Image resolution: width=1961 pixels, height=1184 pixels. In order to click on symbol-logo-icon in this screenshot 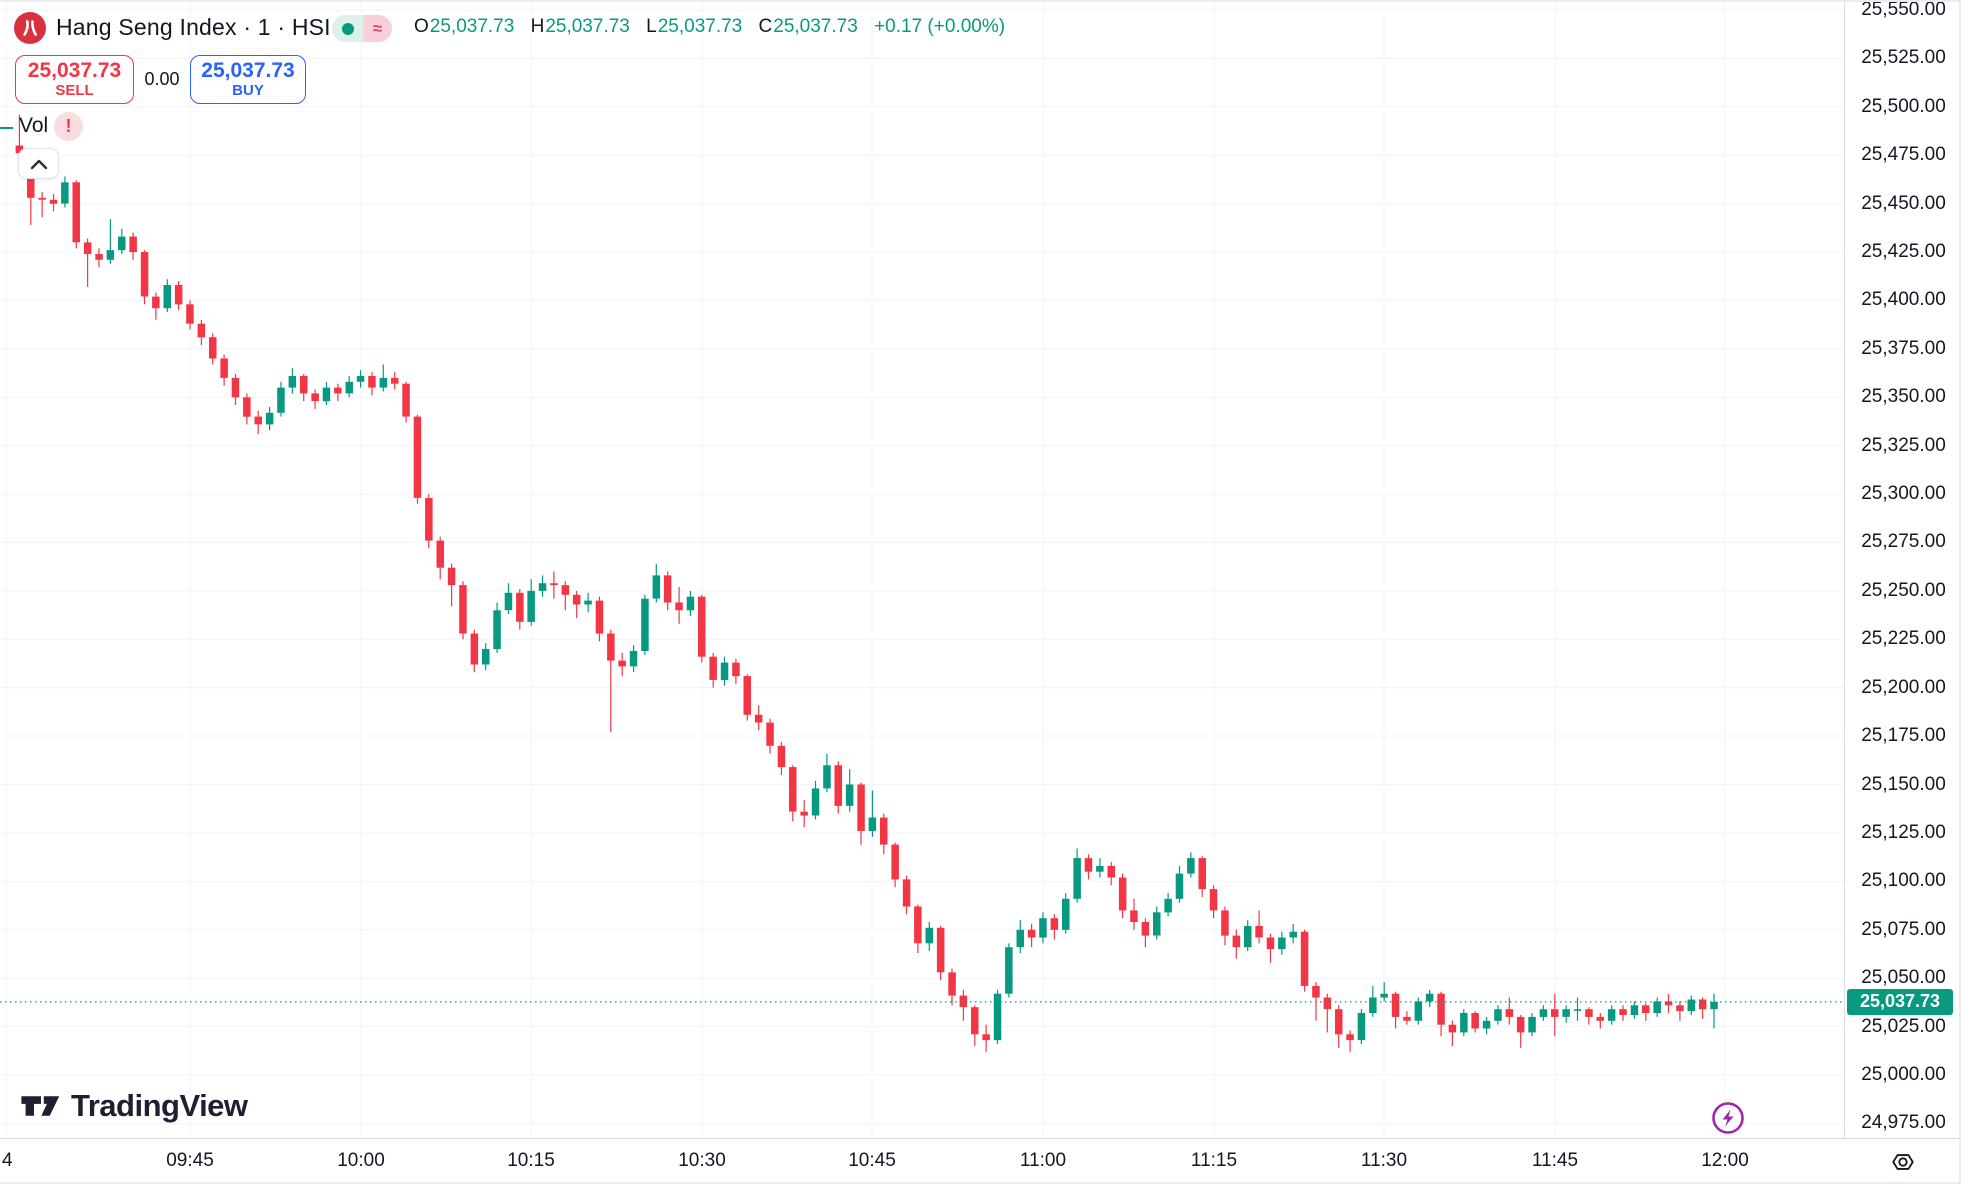, I will do `click(30, 28)`.